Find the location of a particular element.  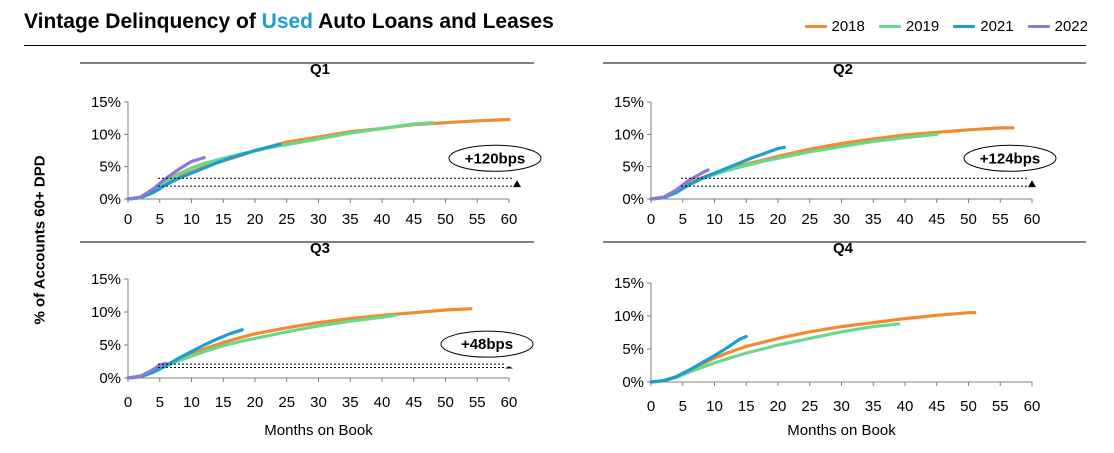

legend-item: 2019 is located at coordinates (909, 26).